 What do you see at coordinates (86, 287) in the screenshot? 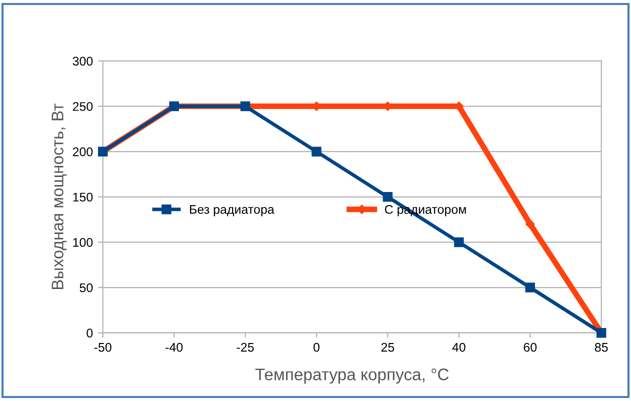
I see `y-tick-label: 50` at bounding box center [86, 287].